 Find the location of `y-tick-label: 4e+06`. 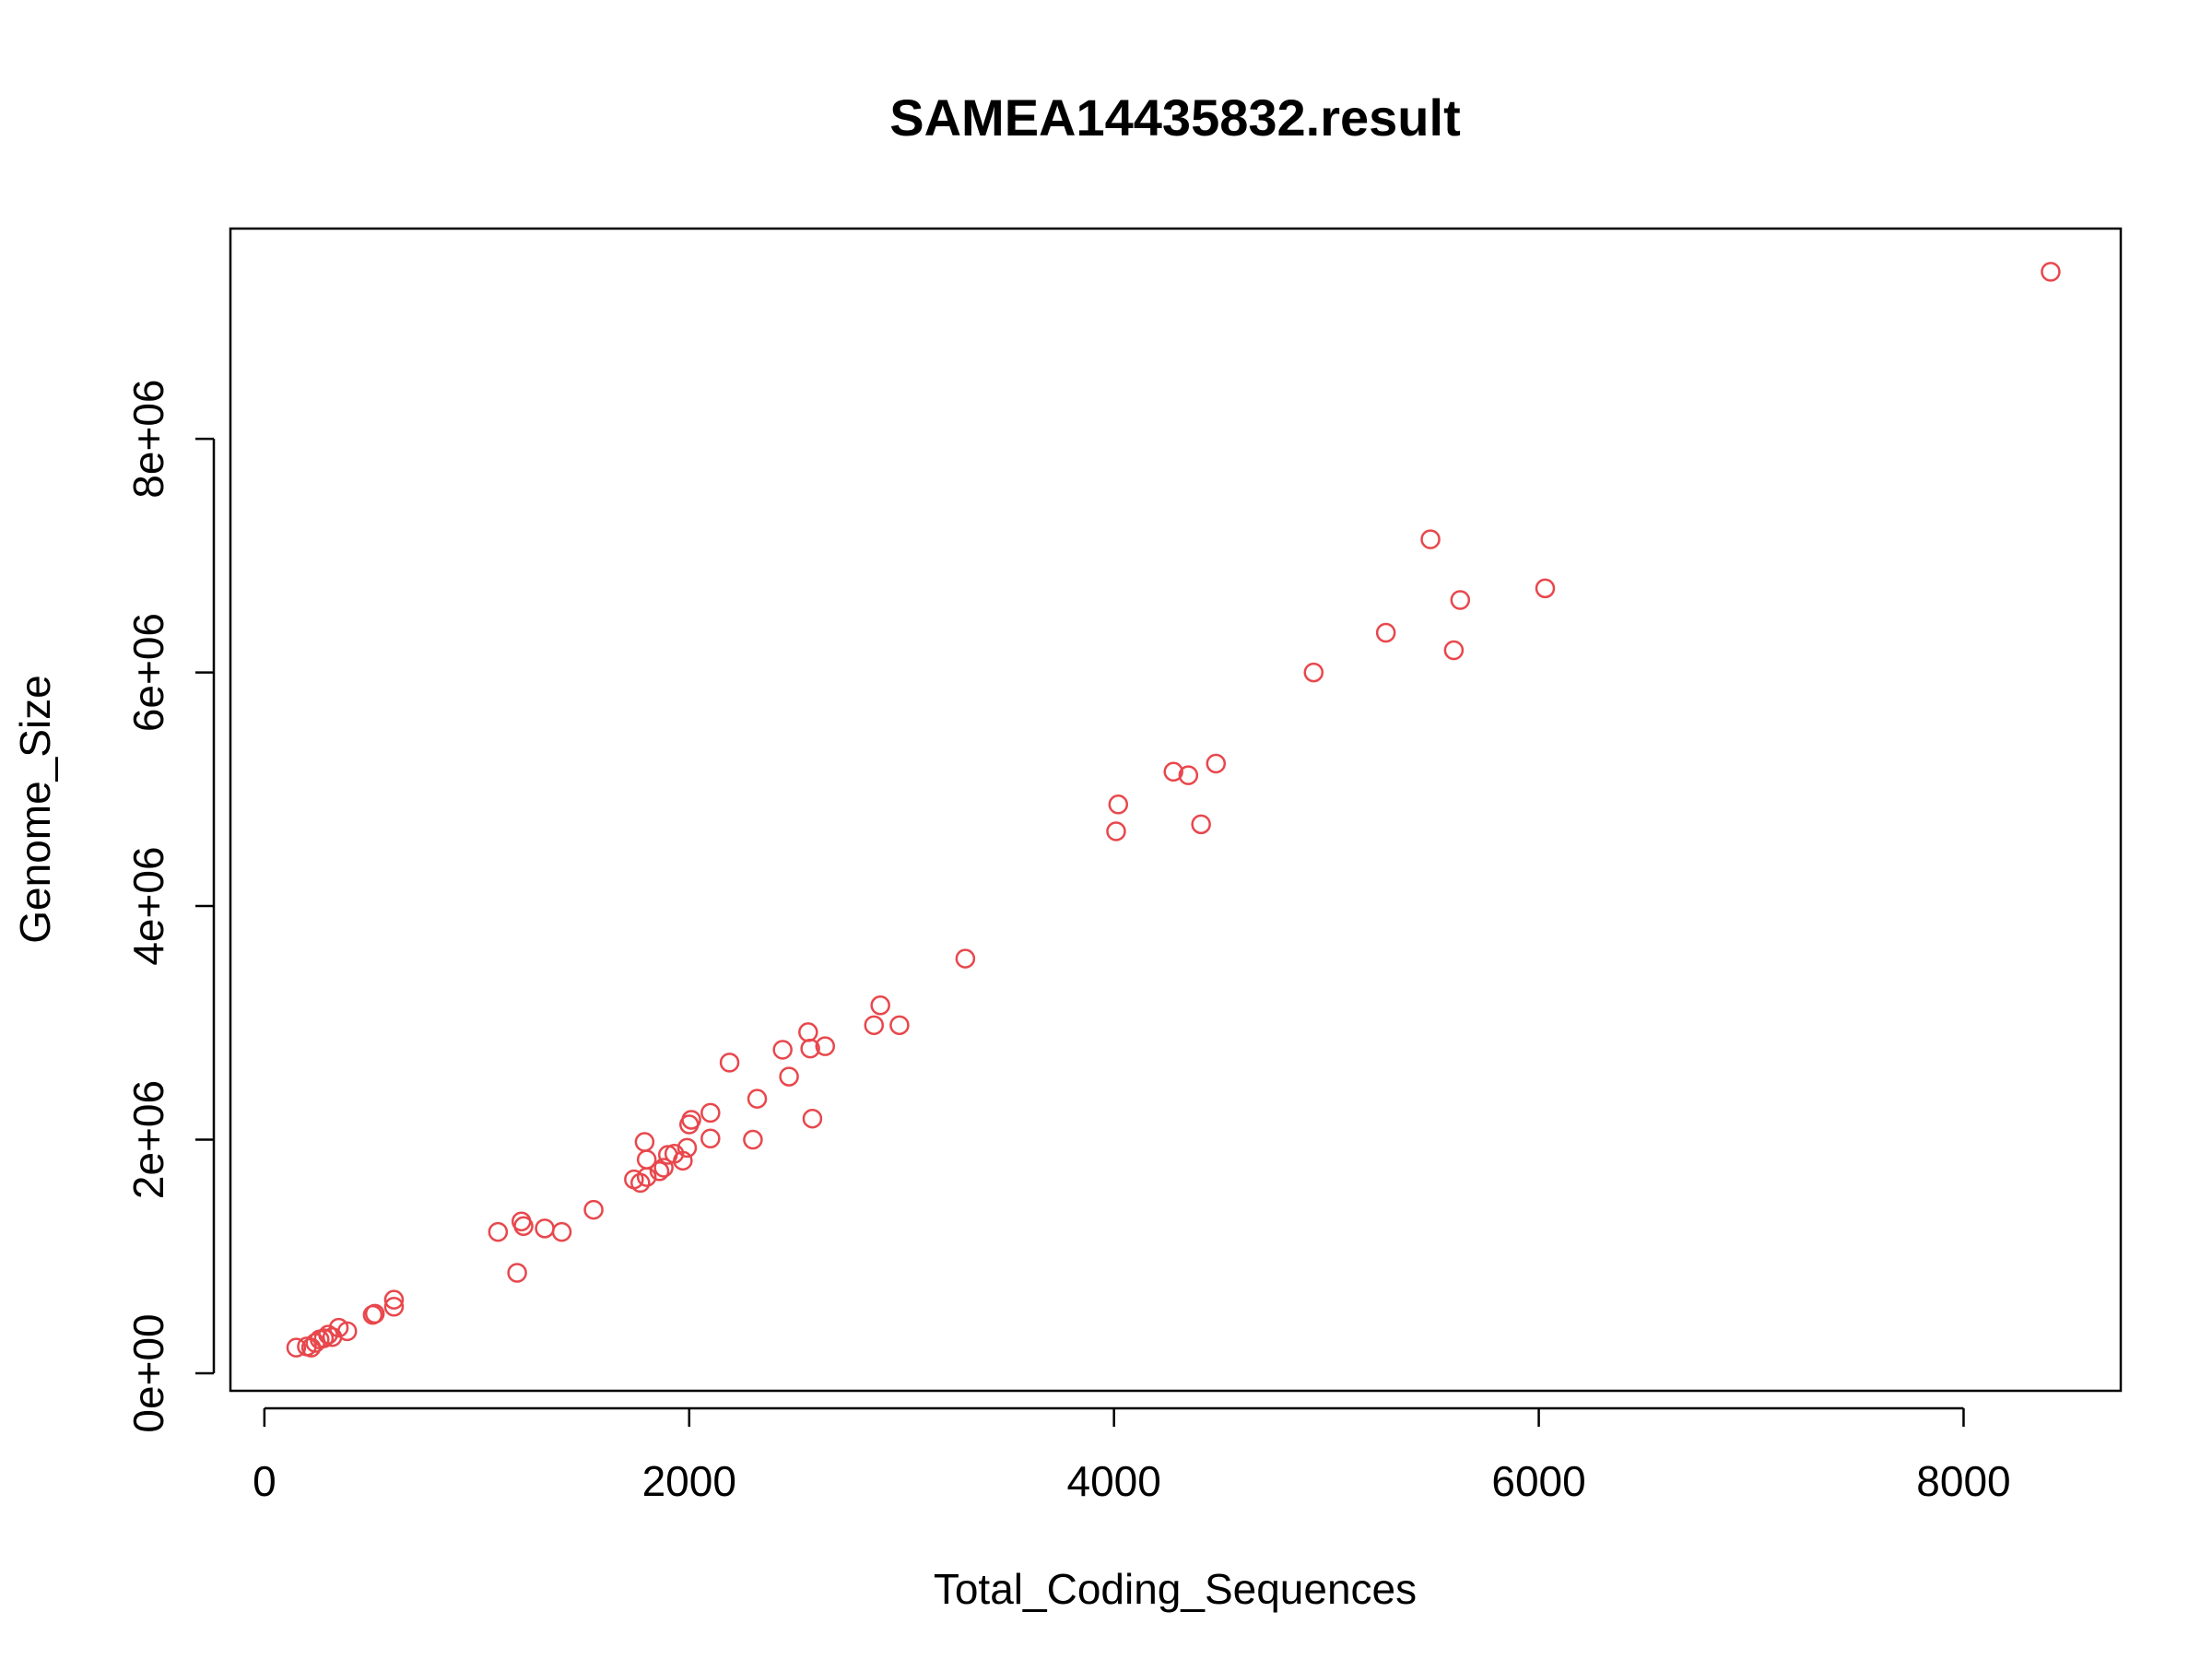

y-tick-label: 4e+06 is located at coordinates (148, 905).